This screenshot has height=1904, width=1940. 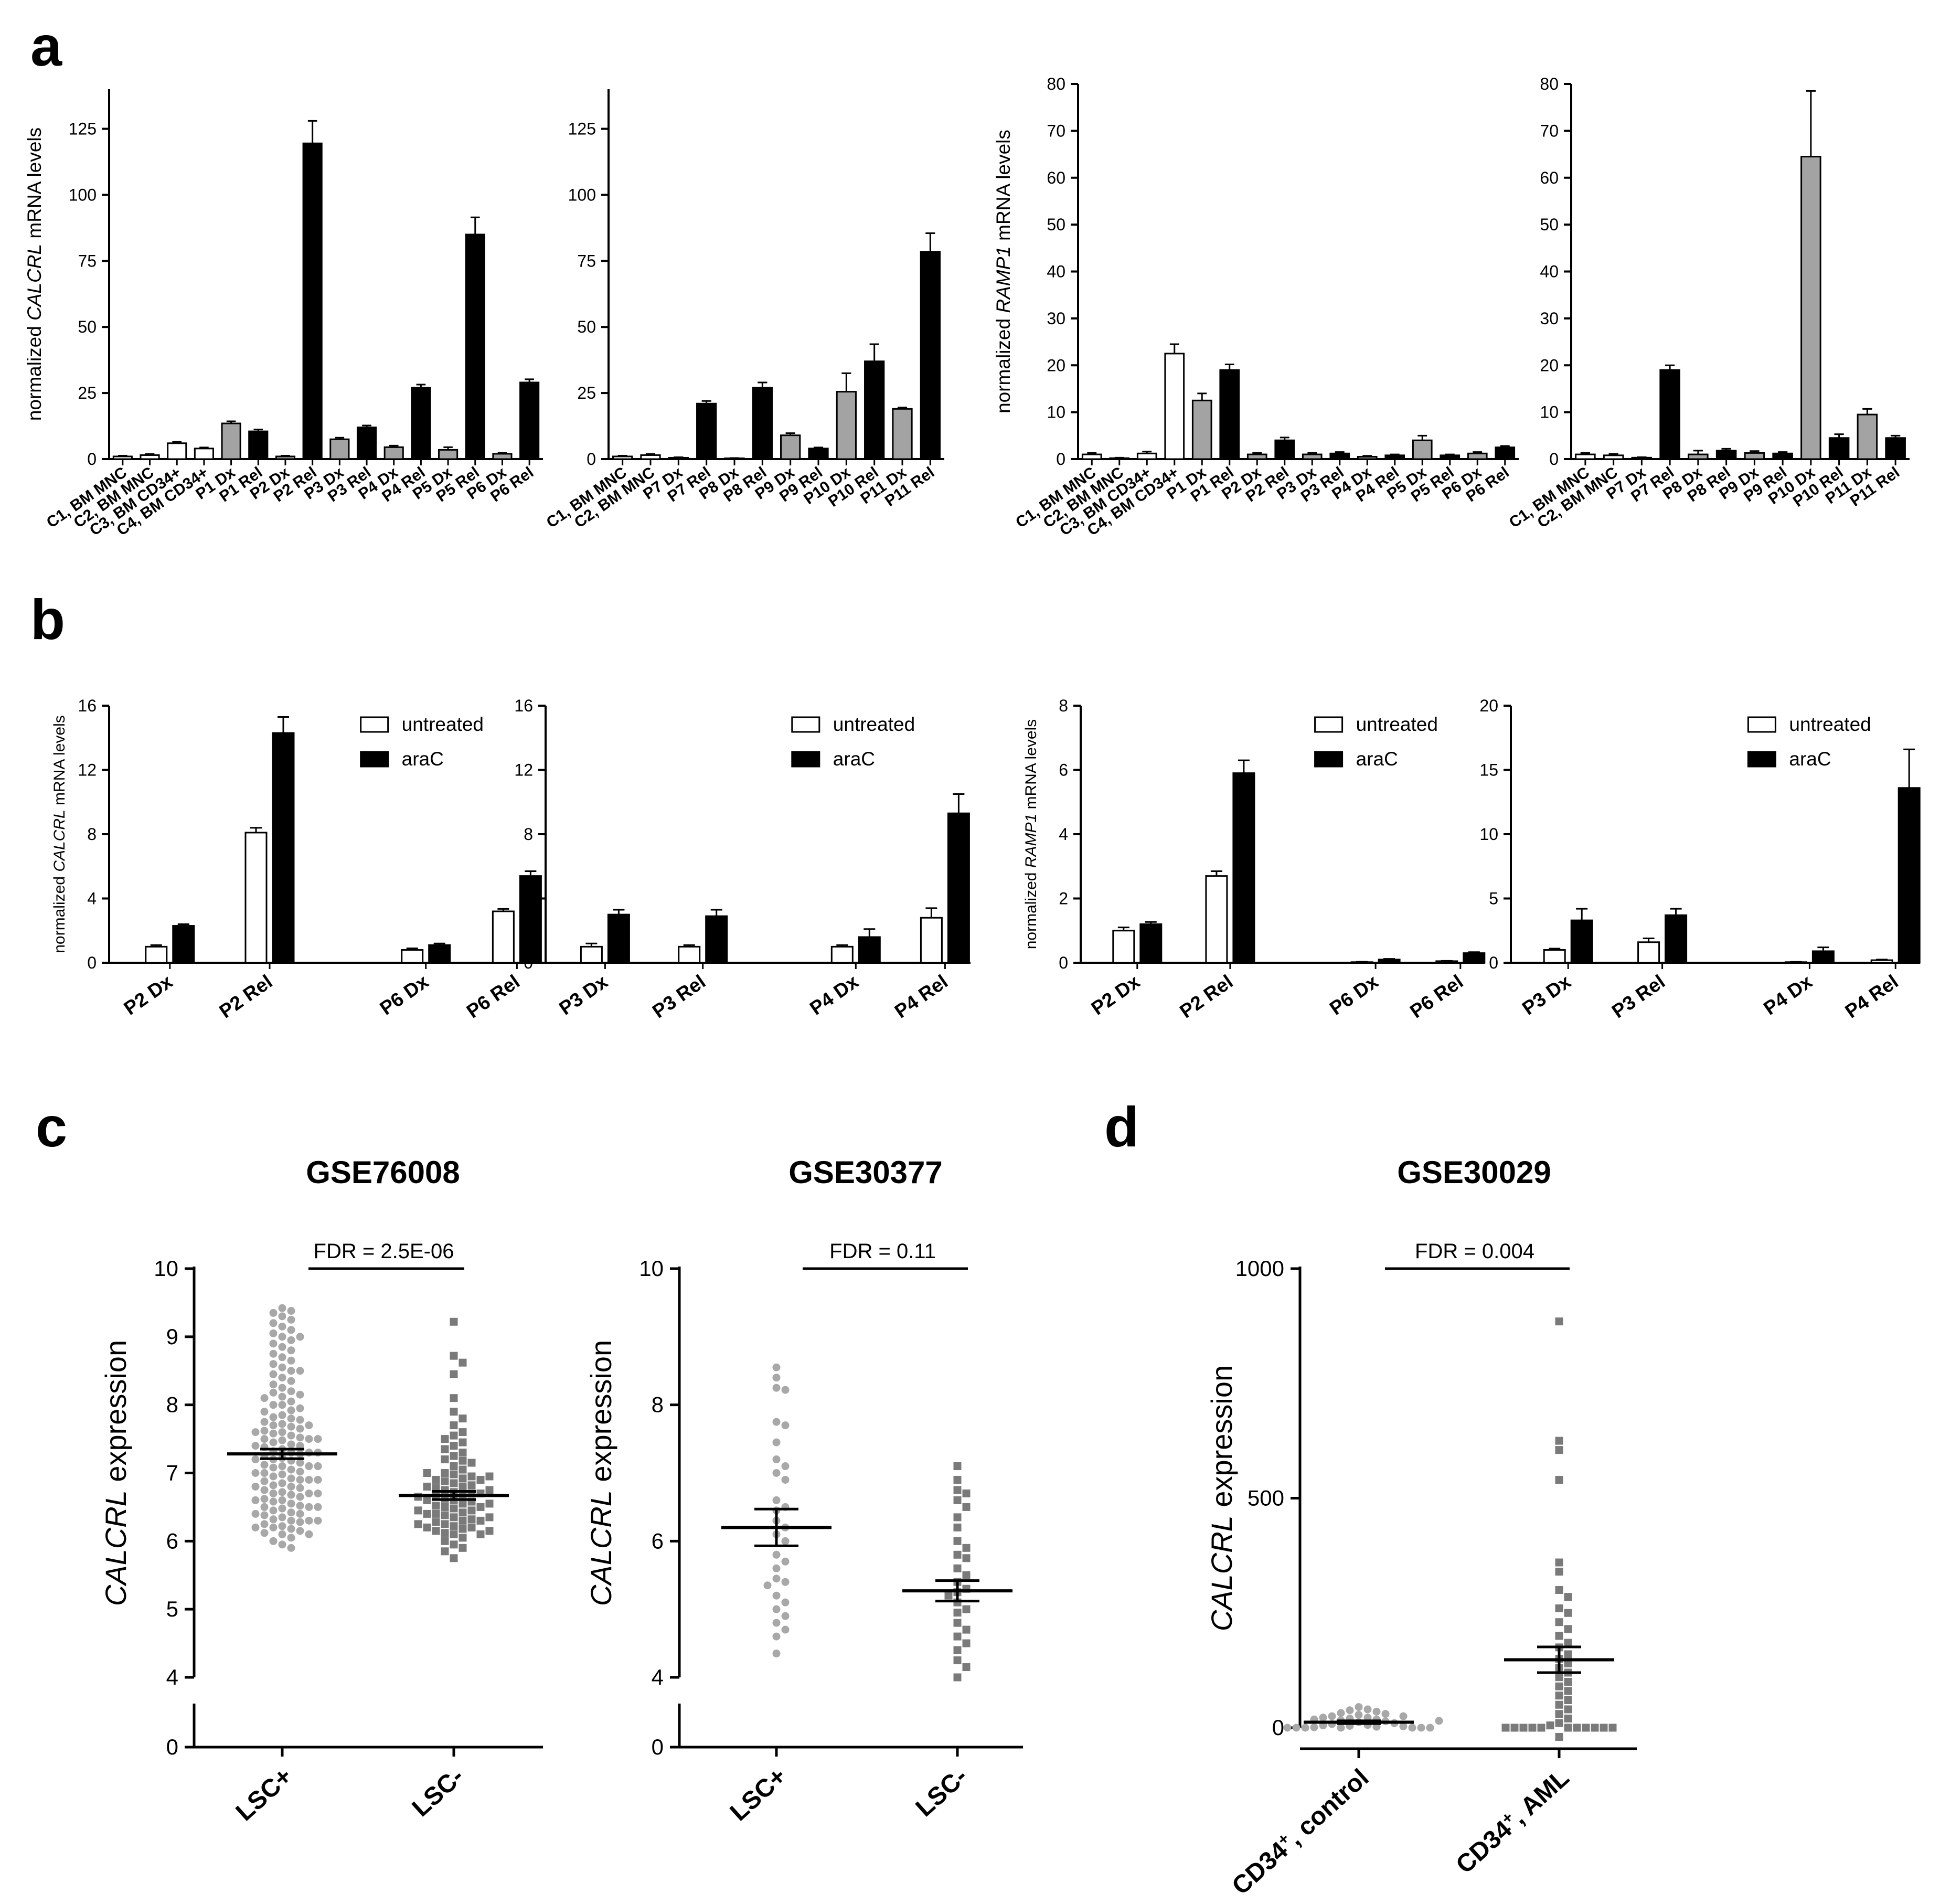 I want to click on b2-y-tick-label-1: 4, so click(x=528, y=898).